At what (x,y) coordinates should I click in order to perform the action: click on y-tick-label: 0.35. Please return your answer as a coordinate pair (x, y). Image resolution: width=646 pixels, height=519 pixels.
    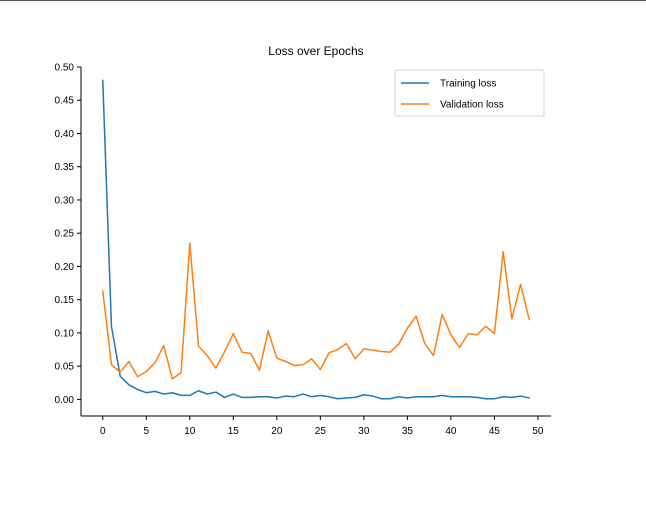
    Looking at the image, I should click on (65, 167).